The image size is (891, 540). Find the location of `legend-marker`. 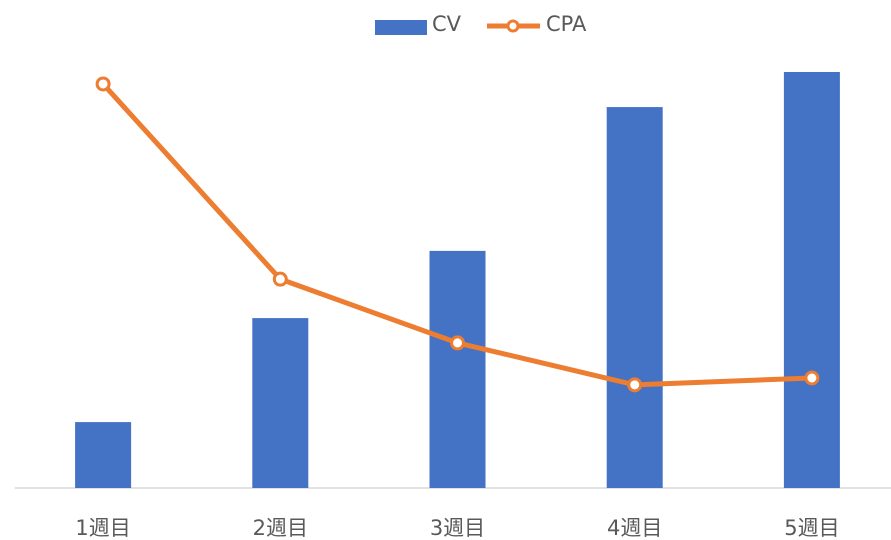

legend-marker is located at coordinates (513, 26).